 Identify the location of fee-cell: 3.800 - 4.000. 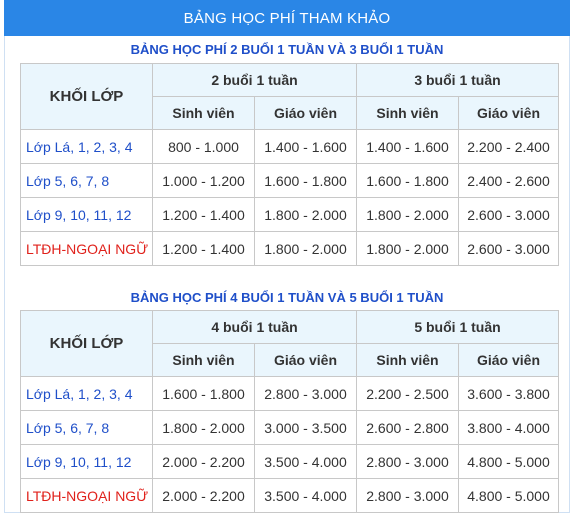
(508, 427).